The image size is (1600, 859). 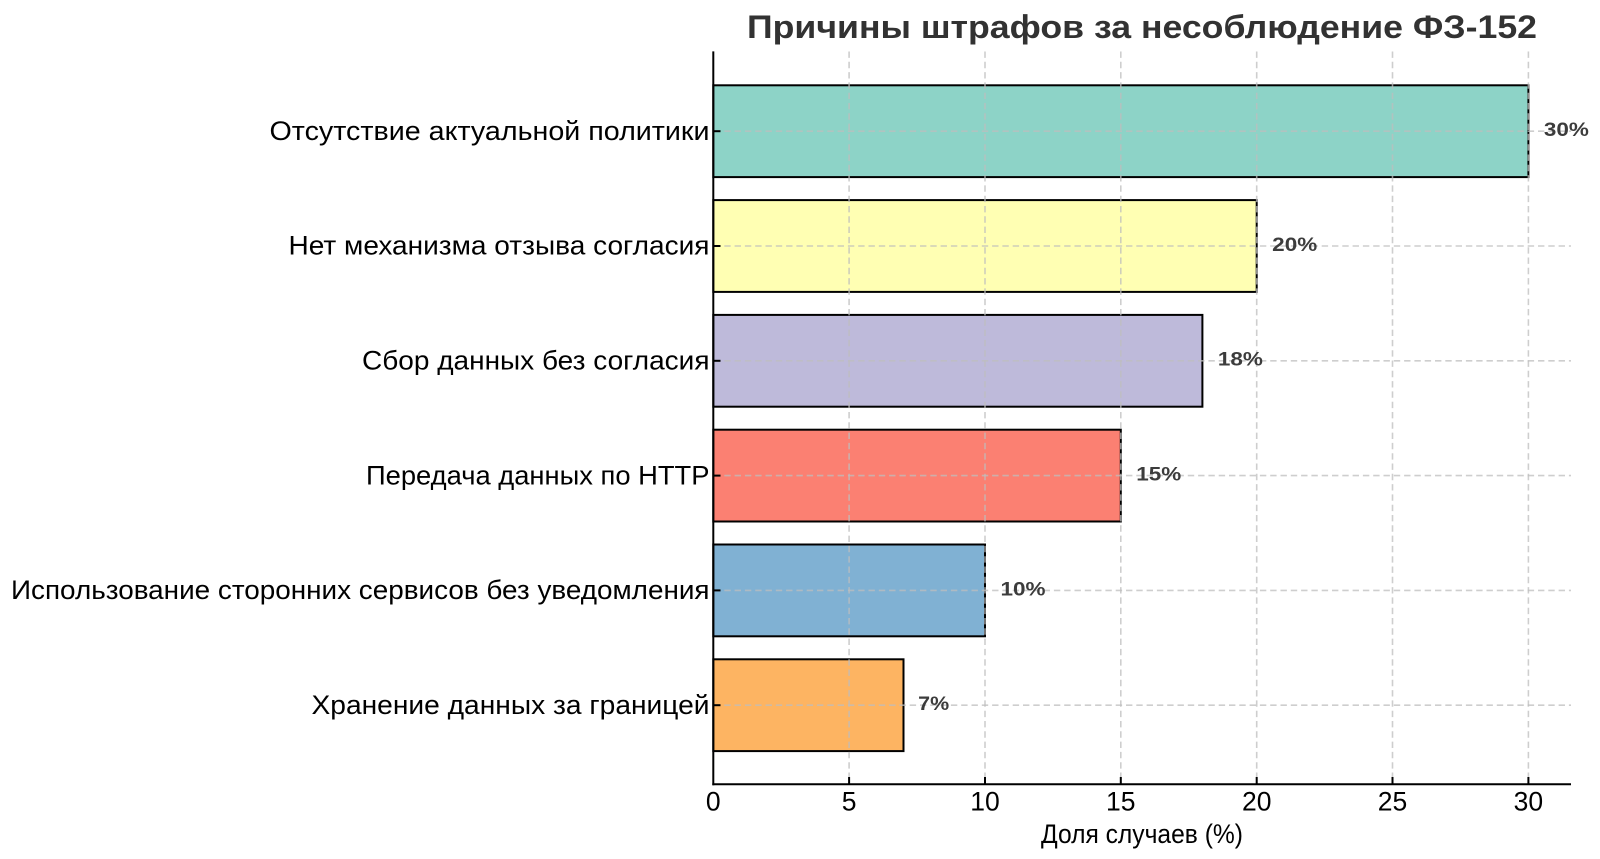 I want to click on svg-text: 30, so click(x=1528, y=801).